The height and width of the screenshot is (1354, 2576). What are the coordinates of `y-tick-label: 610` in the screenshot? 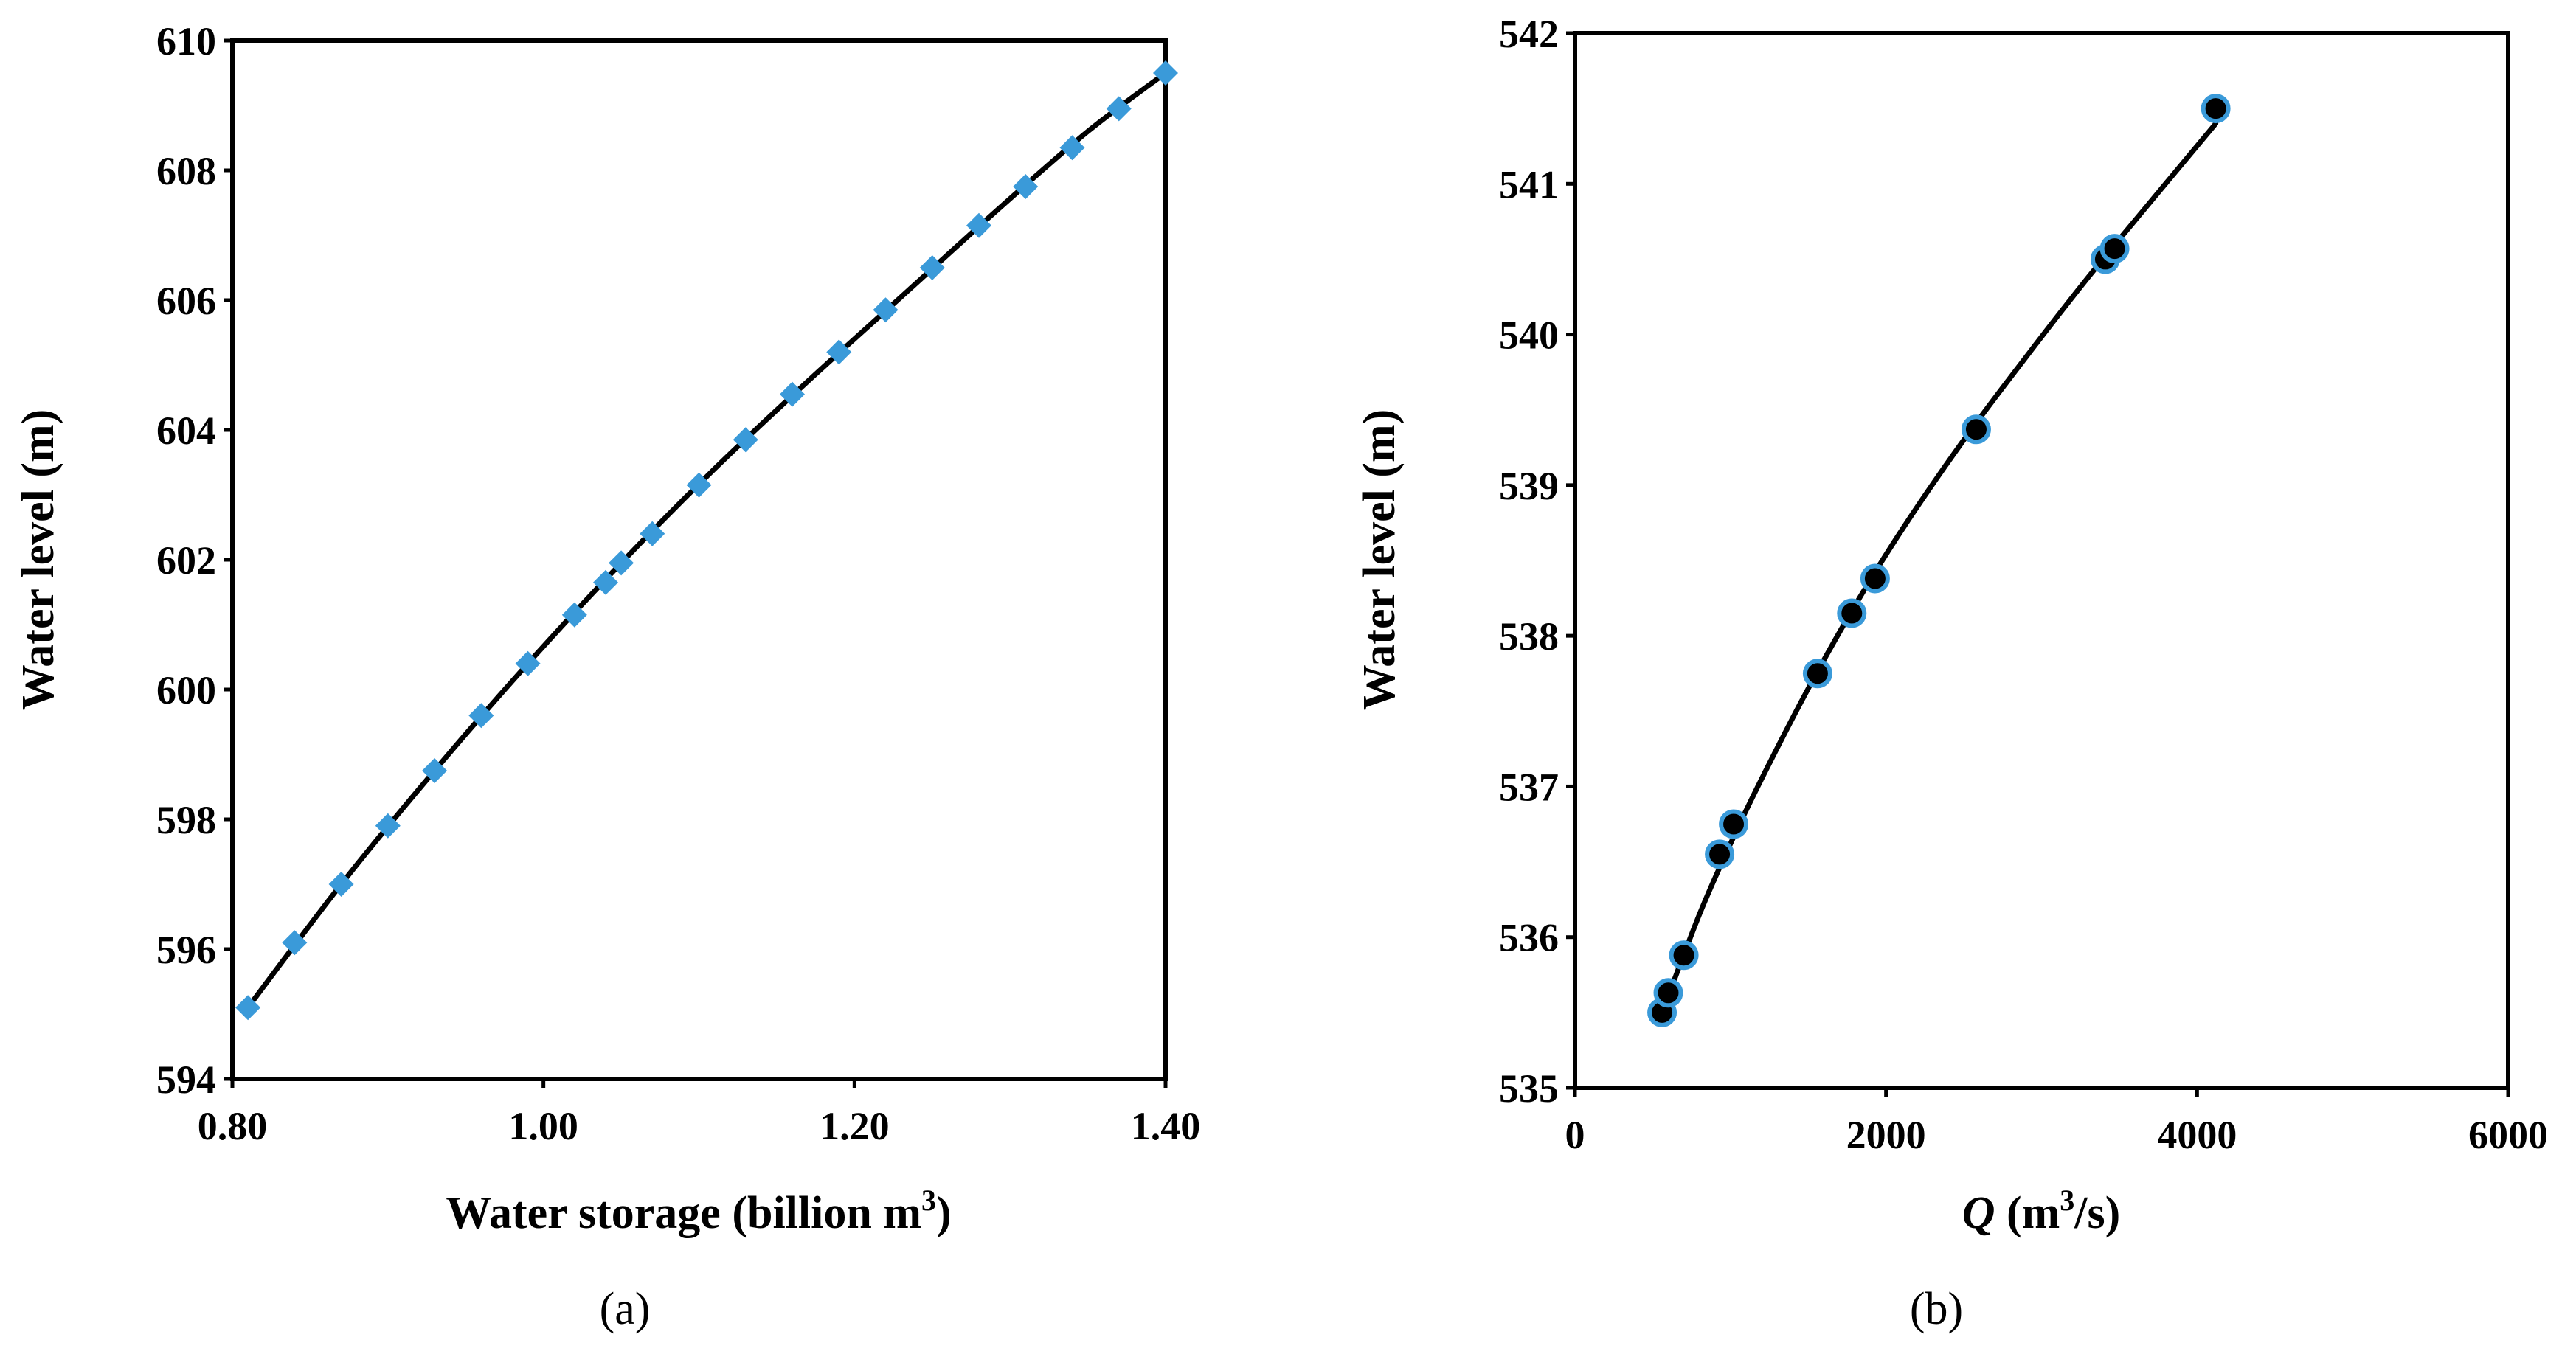 It's located at (186, 41).